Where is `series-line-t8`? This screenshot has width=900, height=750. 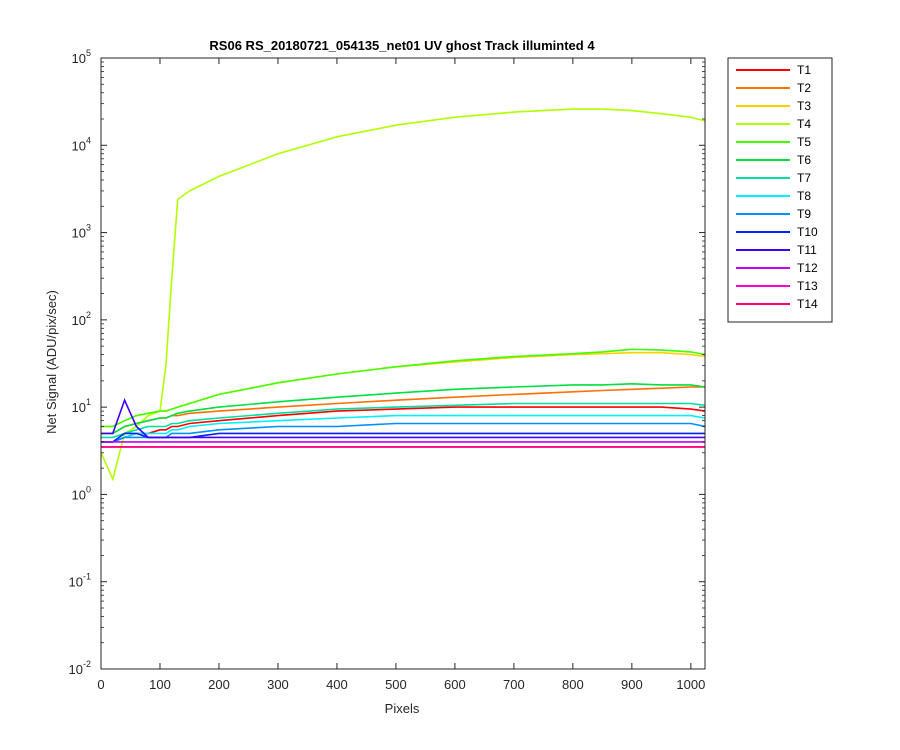
series-line-t8 is located at coordinates (403, 428).